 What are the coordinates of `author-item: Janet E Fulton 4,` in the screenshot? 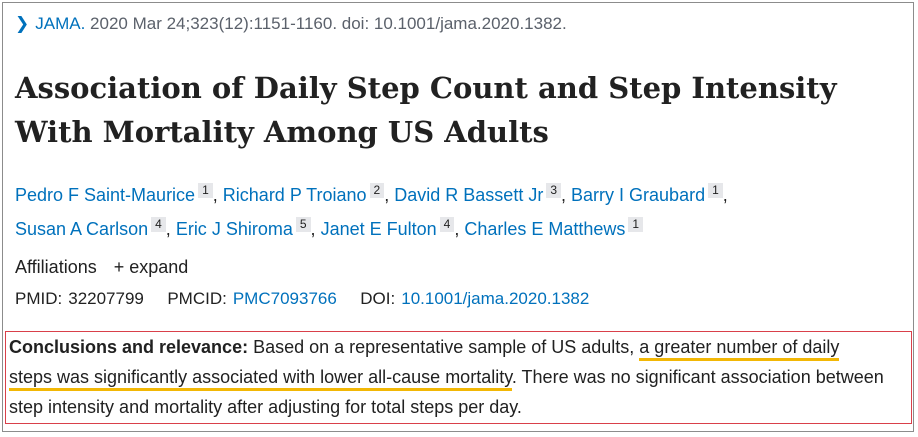 It's located at (390, 228).